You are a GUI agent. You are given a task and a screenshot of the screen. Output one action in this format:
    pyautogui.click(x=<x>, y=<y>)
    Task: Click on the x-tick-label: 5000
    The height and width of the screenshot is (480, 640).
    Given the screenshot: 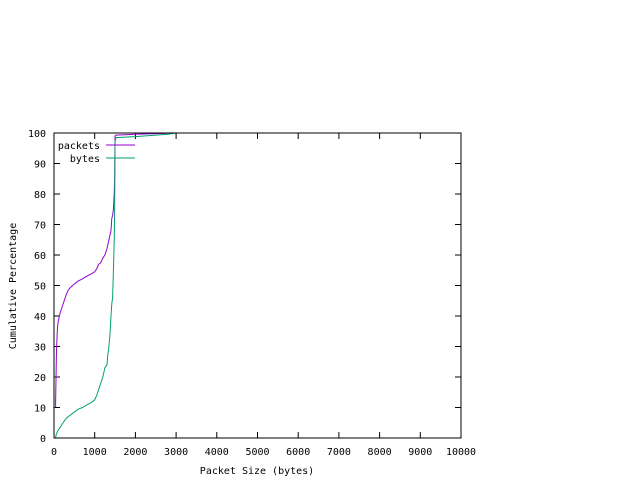 What is the action you would take?
    pyautogui.click(x=257, y=452)
    